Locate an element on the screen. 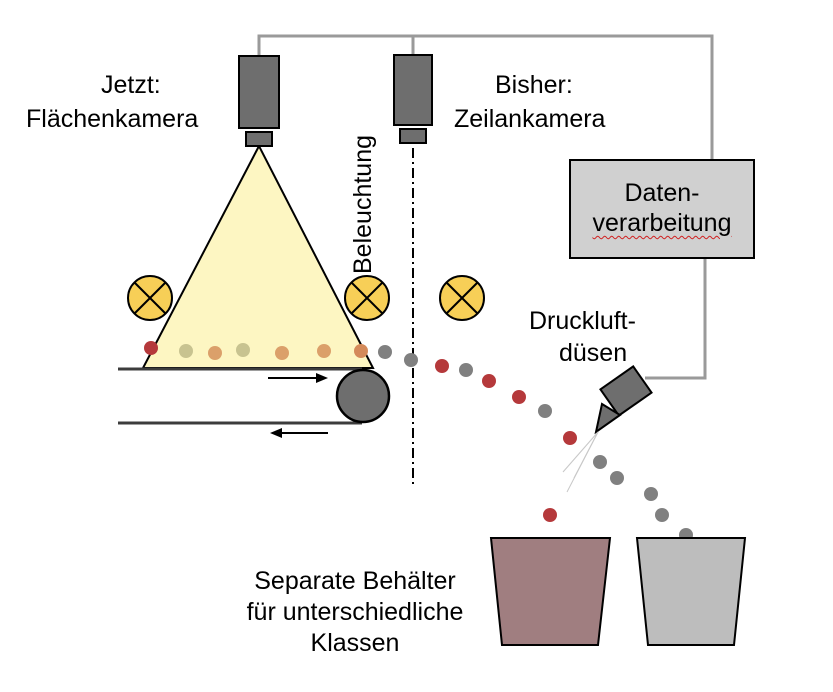 The height and width of the screenshot is (692, 833). data-processing-label-1: Daten- is located at coordinates (662, 193).